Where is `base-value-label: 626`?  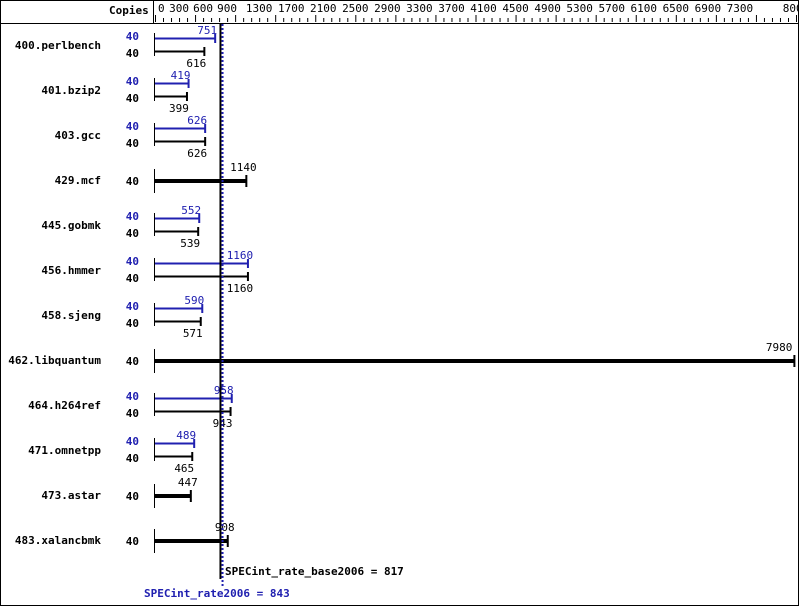 base-value-label: 626 is located at coordinates (197, 153).